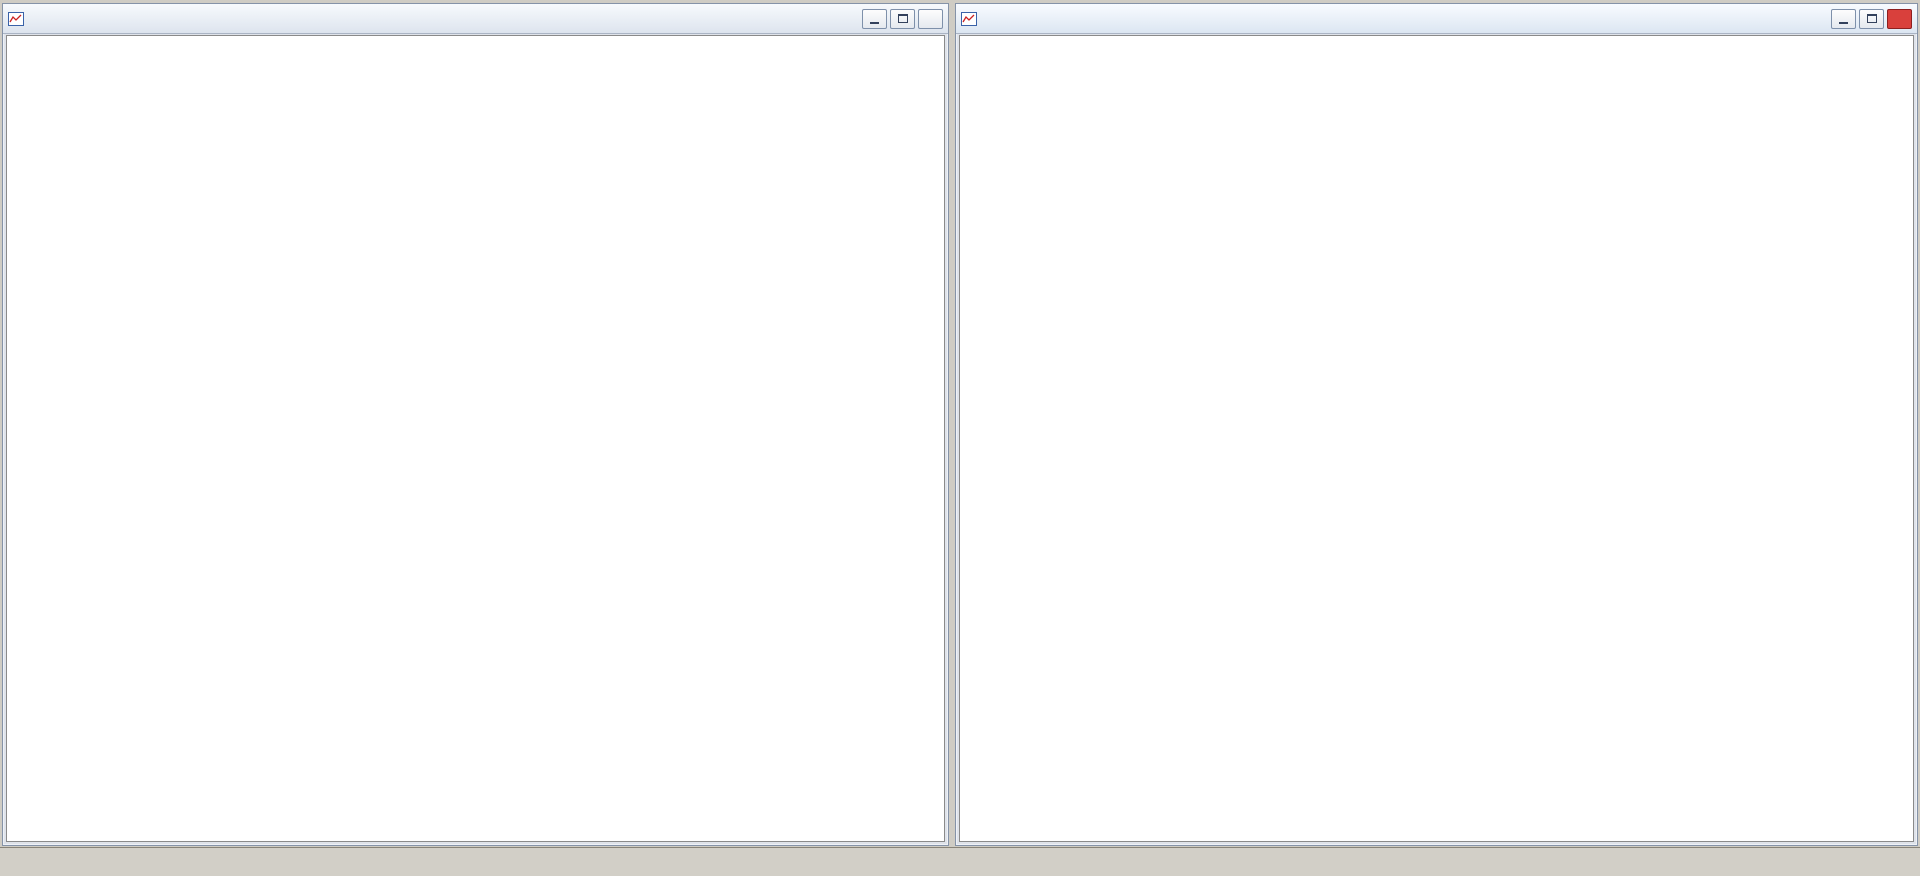 This screenshot has width=1920, height=876. I want to click on chart-tabbar, so click(960, 861).